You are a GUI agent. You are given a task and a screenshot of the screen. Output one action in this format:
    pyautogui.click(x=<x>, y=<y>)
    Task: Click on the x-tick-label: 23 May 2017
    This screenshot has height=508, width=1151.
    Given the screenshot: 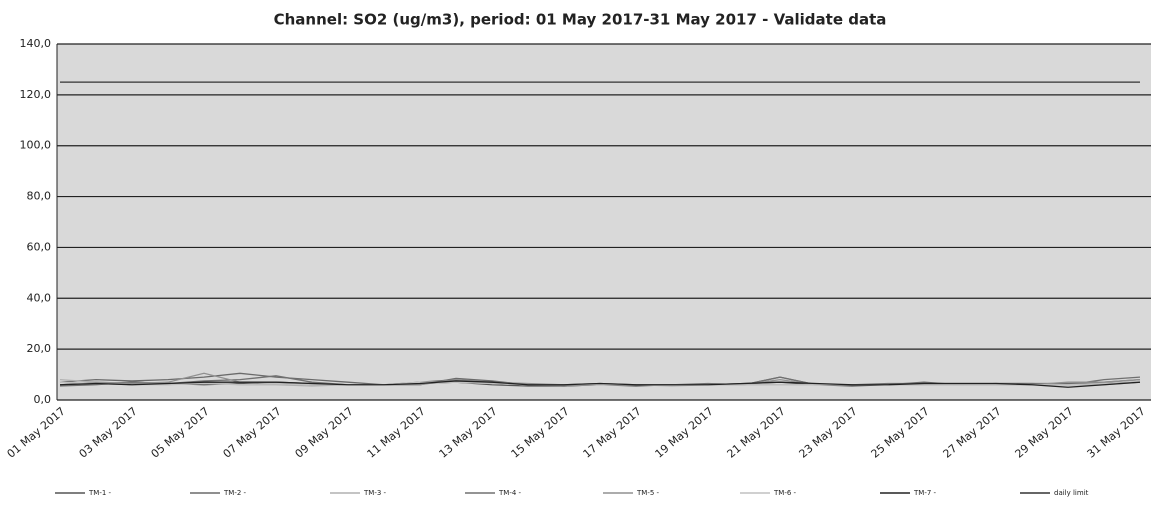 What is the action you would take?
    pyautogui.click(x=828, y=433)
    